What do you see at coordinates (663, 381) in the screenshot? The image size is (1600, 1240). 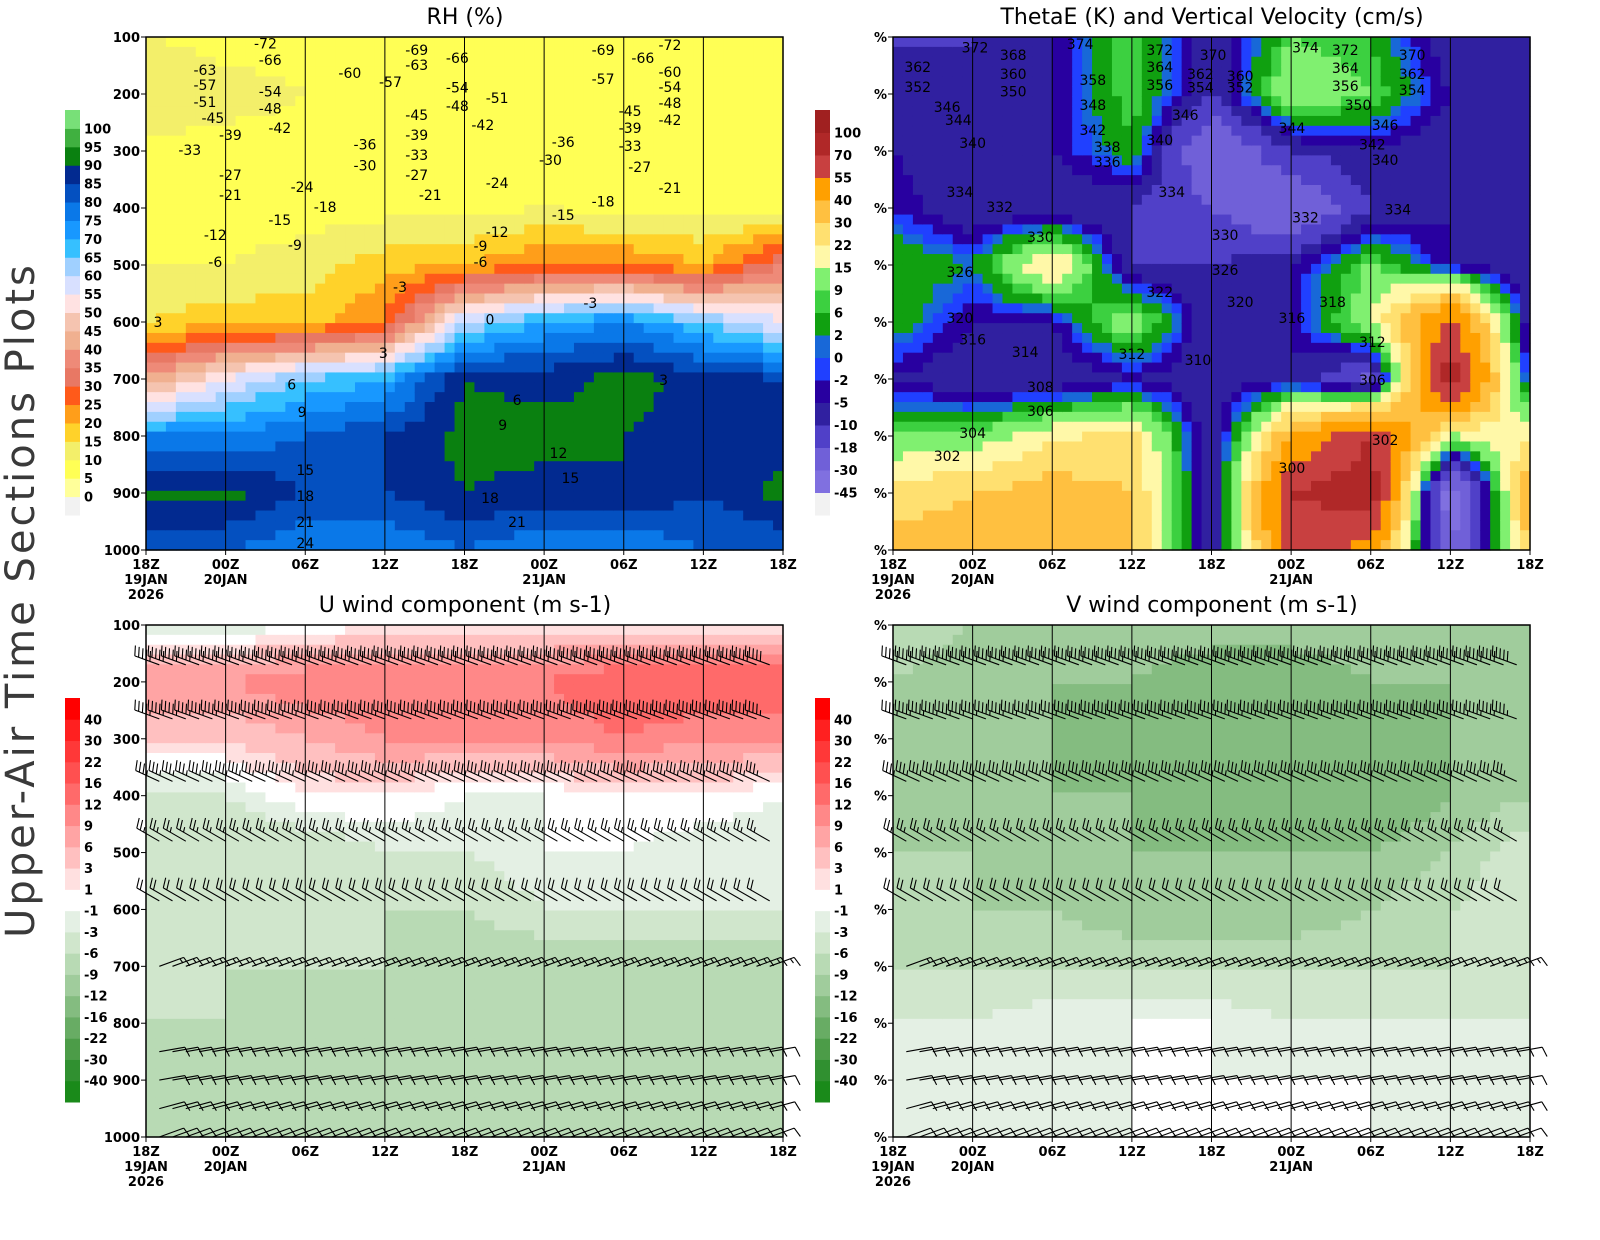 I see `contour-label: 3` at bounding box center [663, 381].